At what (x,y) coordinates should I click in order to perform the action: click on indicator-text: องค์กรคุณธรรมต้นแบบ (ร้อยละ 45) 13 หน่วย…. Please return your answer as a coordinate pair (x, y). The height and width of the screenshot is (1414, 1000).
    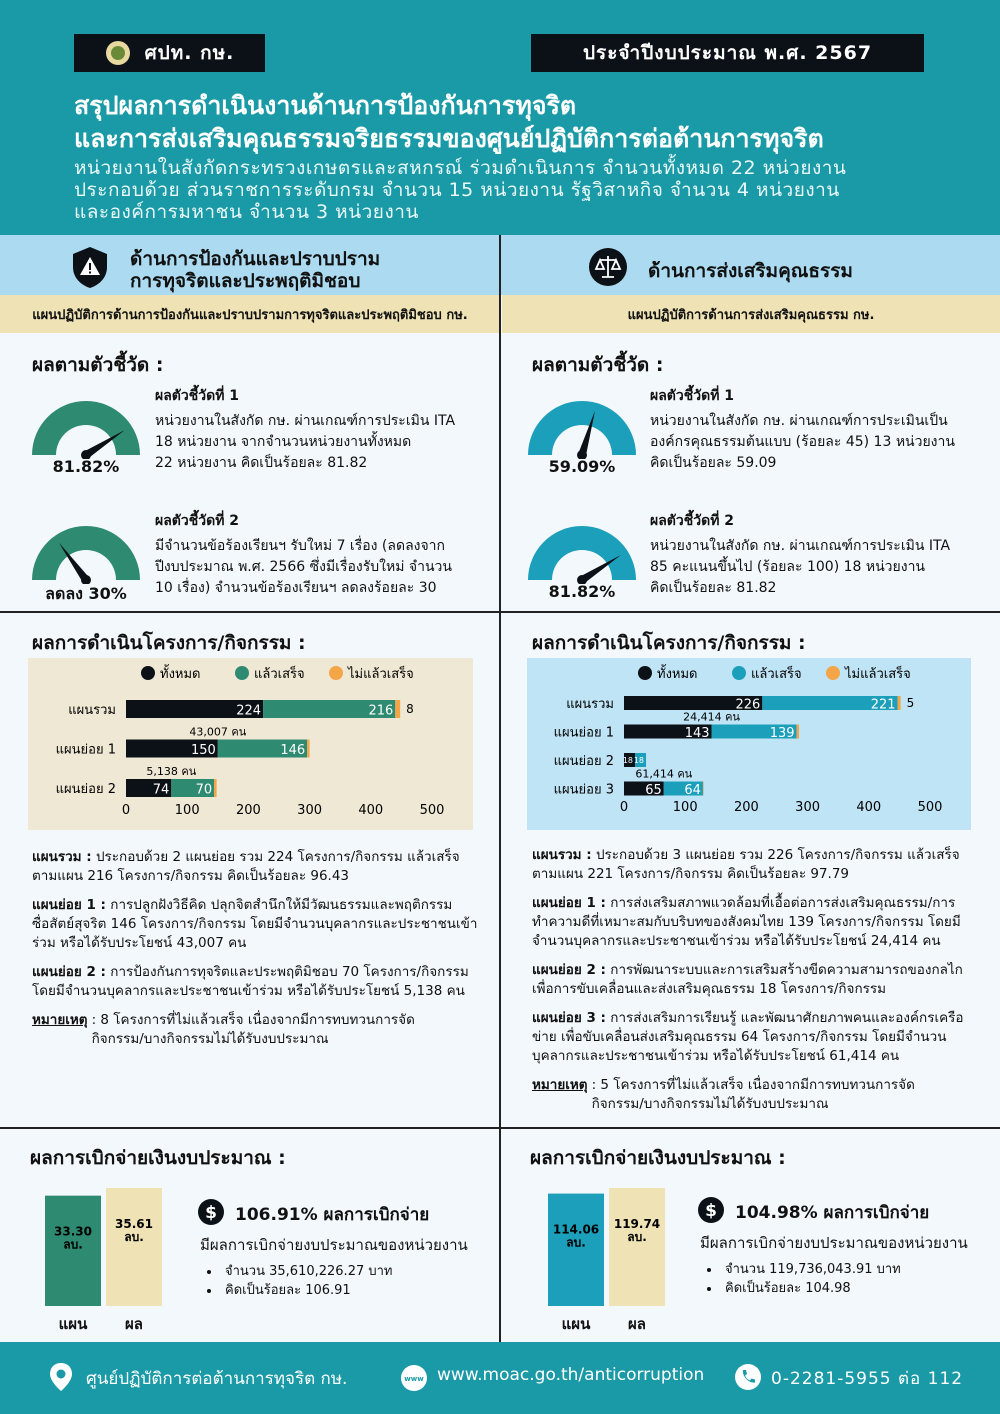
    Looking at the image, I should click on (802, 442).